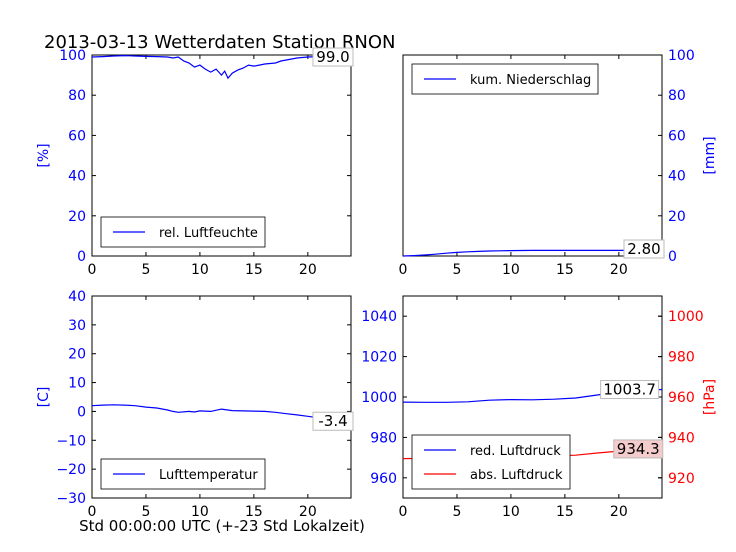 The width and height of the screenshot is (736, 552). Describe the element at coordinates (379, 317) in the screenshot. I see `y-tick-label-left: 1040` at that location.